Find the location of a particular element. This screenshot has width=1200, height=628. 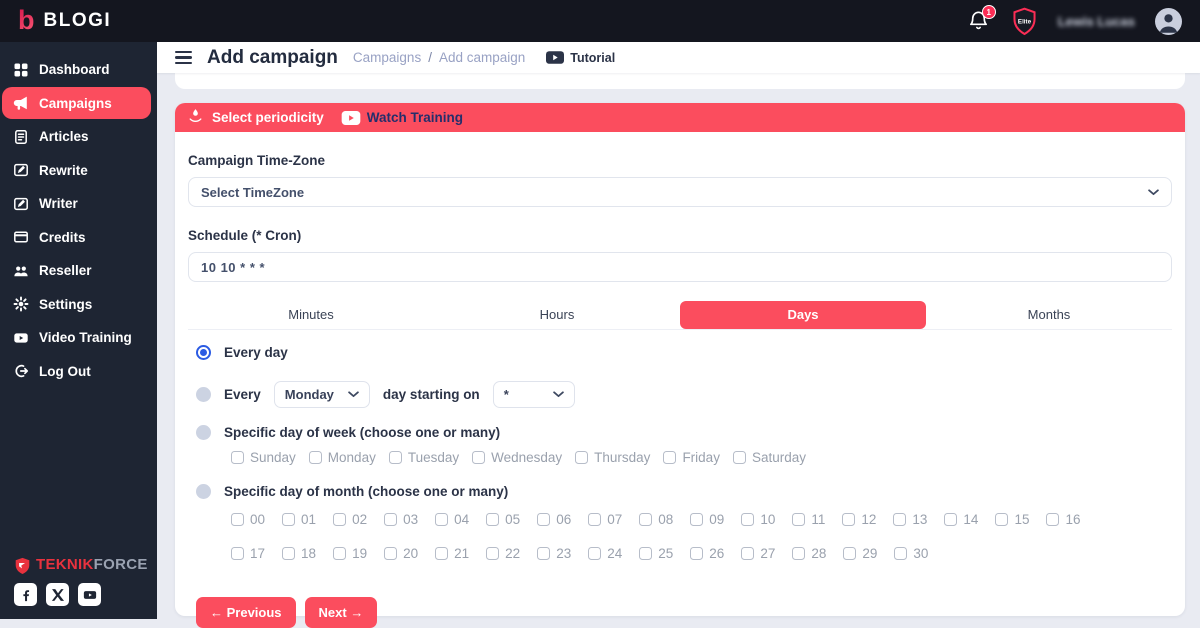

facebook-icon is located at coordinates (25, 594).